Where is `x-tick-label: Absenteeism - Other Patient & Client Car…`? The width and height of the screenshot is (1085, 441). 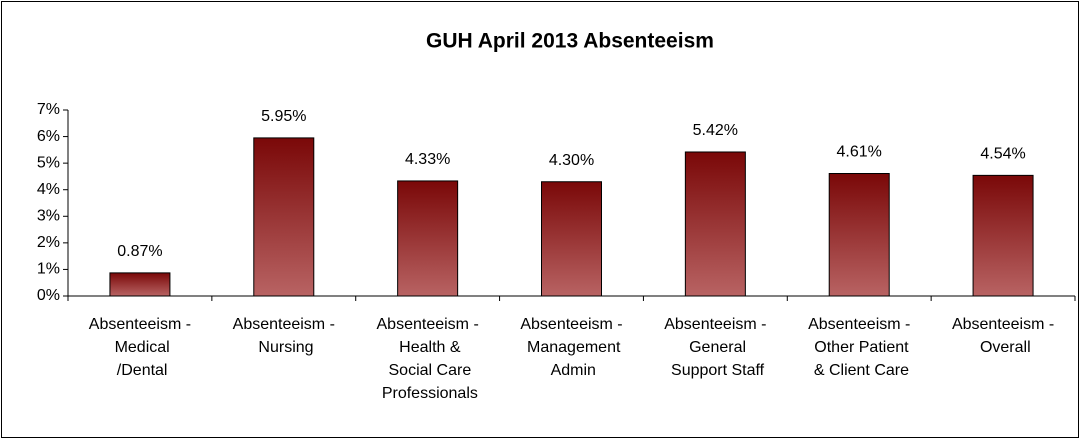 x-tick-label: Absenteeism - Other Patient & Client Car… is located at coordinates (859, 347).